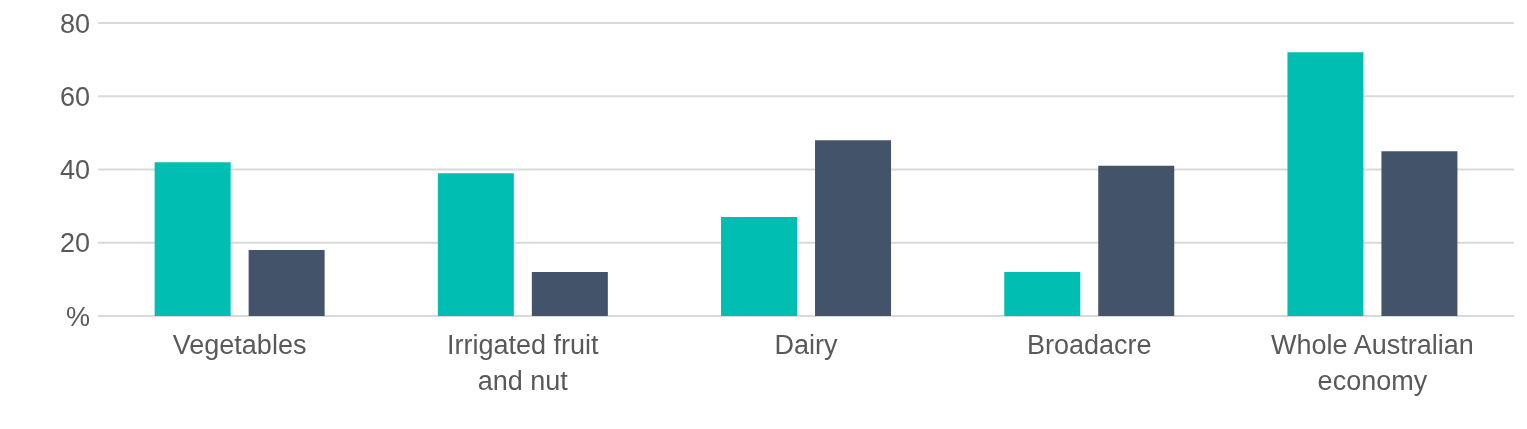 This screenshot has width=1527, height=429. Describe the element at coordinates (523, 363) in the screenshot. I see `x-tick-label: Irrigated fruit and nut` at that location.